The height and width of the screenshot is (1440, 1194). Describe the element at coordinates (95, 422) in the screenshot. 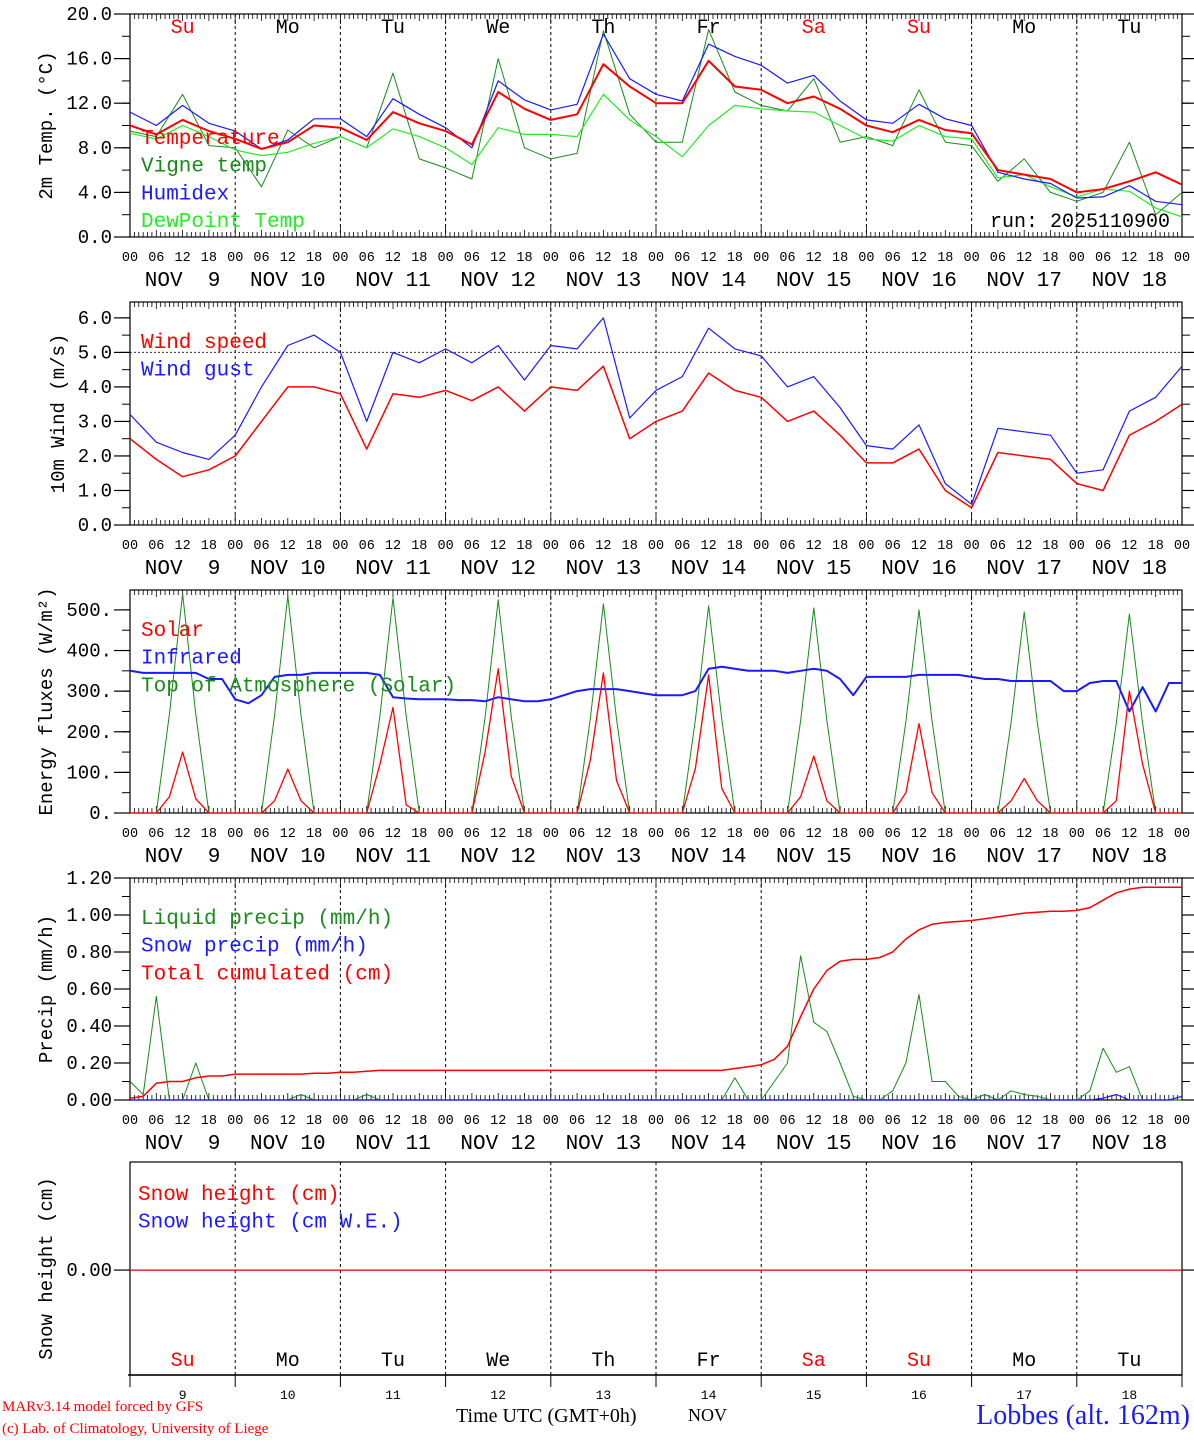

I see `y-tick-label: 3.0` at that location.